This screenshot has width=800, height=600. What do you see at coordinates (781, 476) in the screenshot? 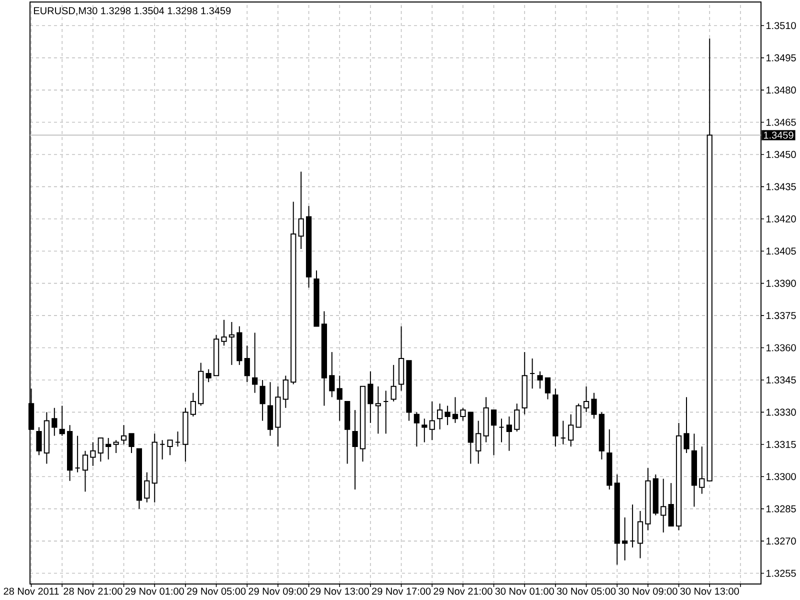
I see `y-tick-label: 1.3300` at bounding box center [781, 476].